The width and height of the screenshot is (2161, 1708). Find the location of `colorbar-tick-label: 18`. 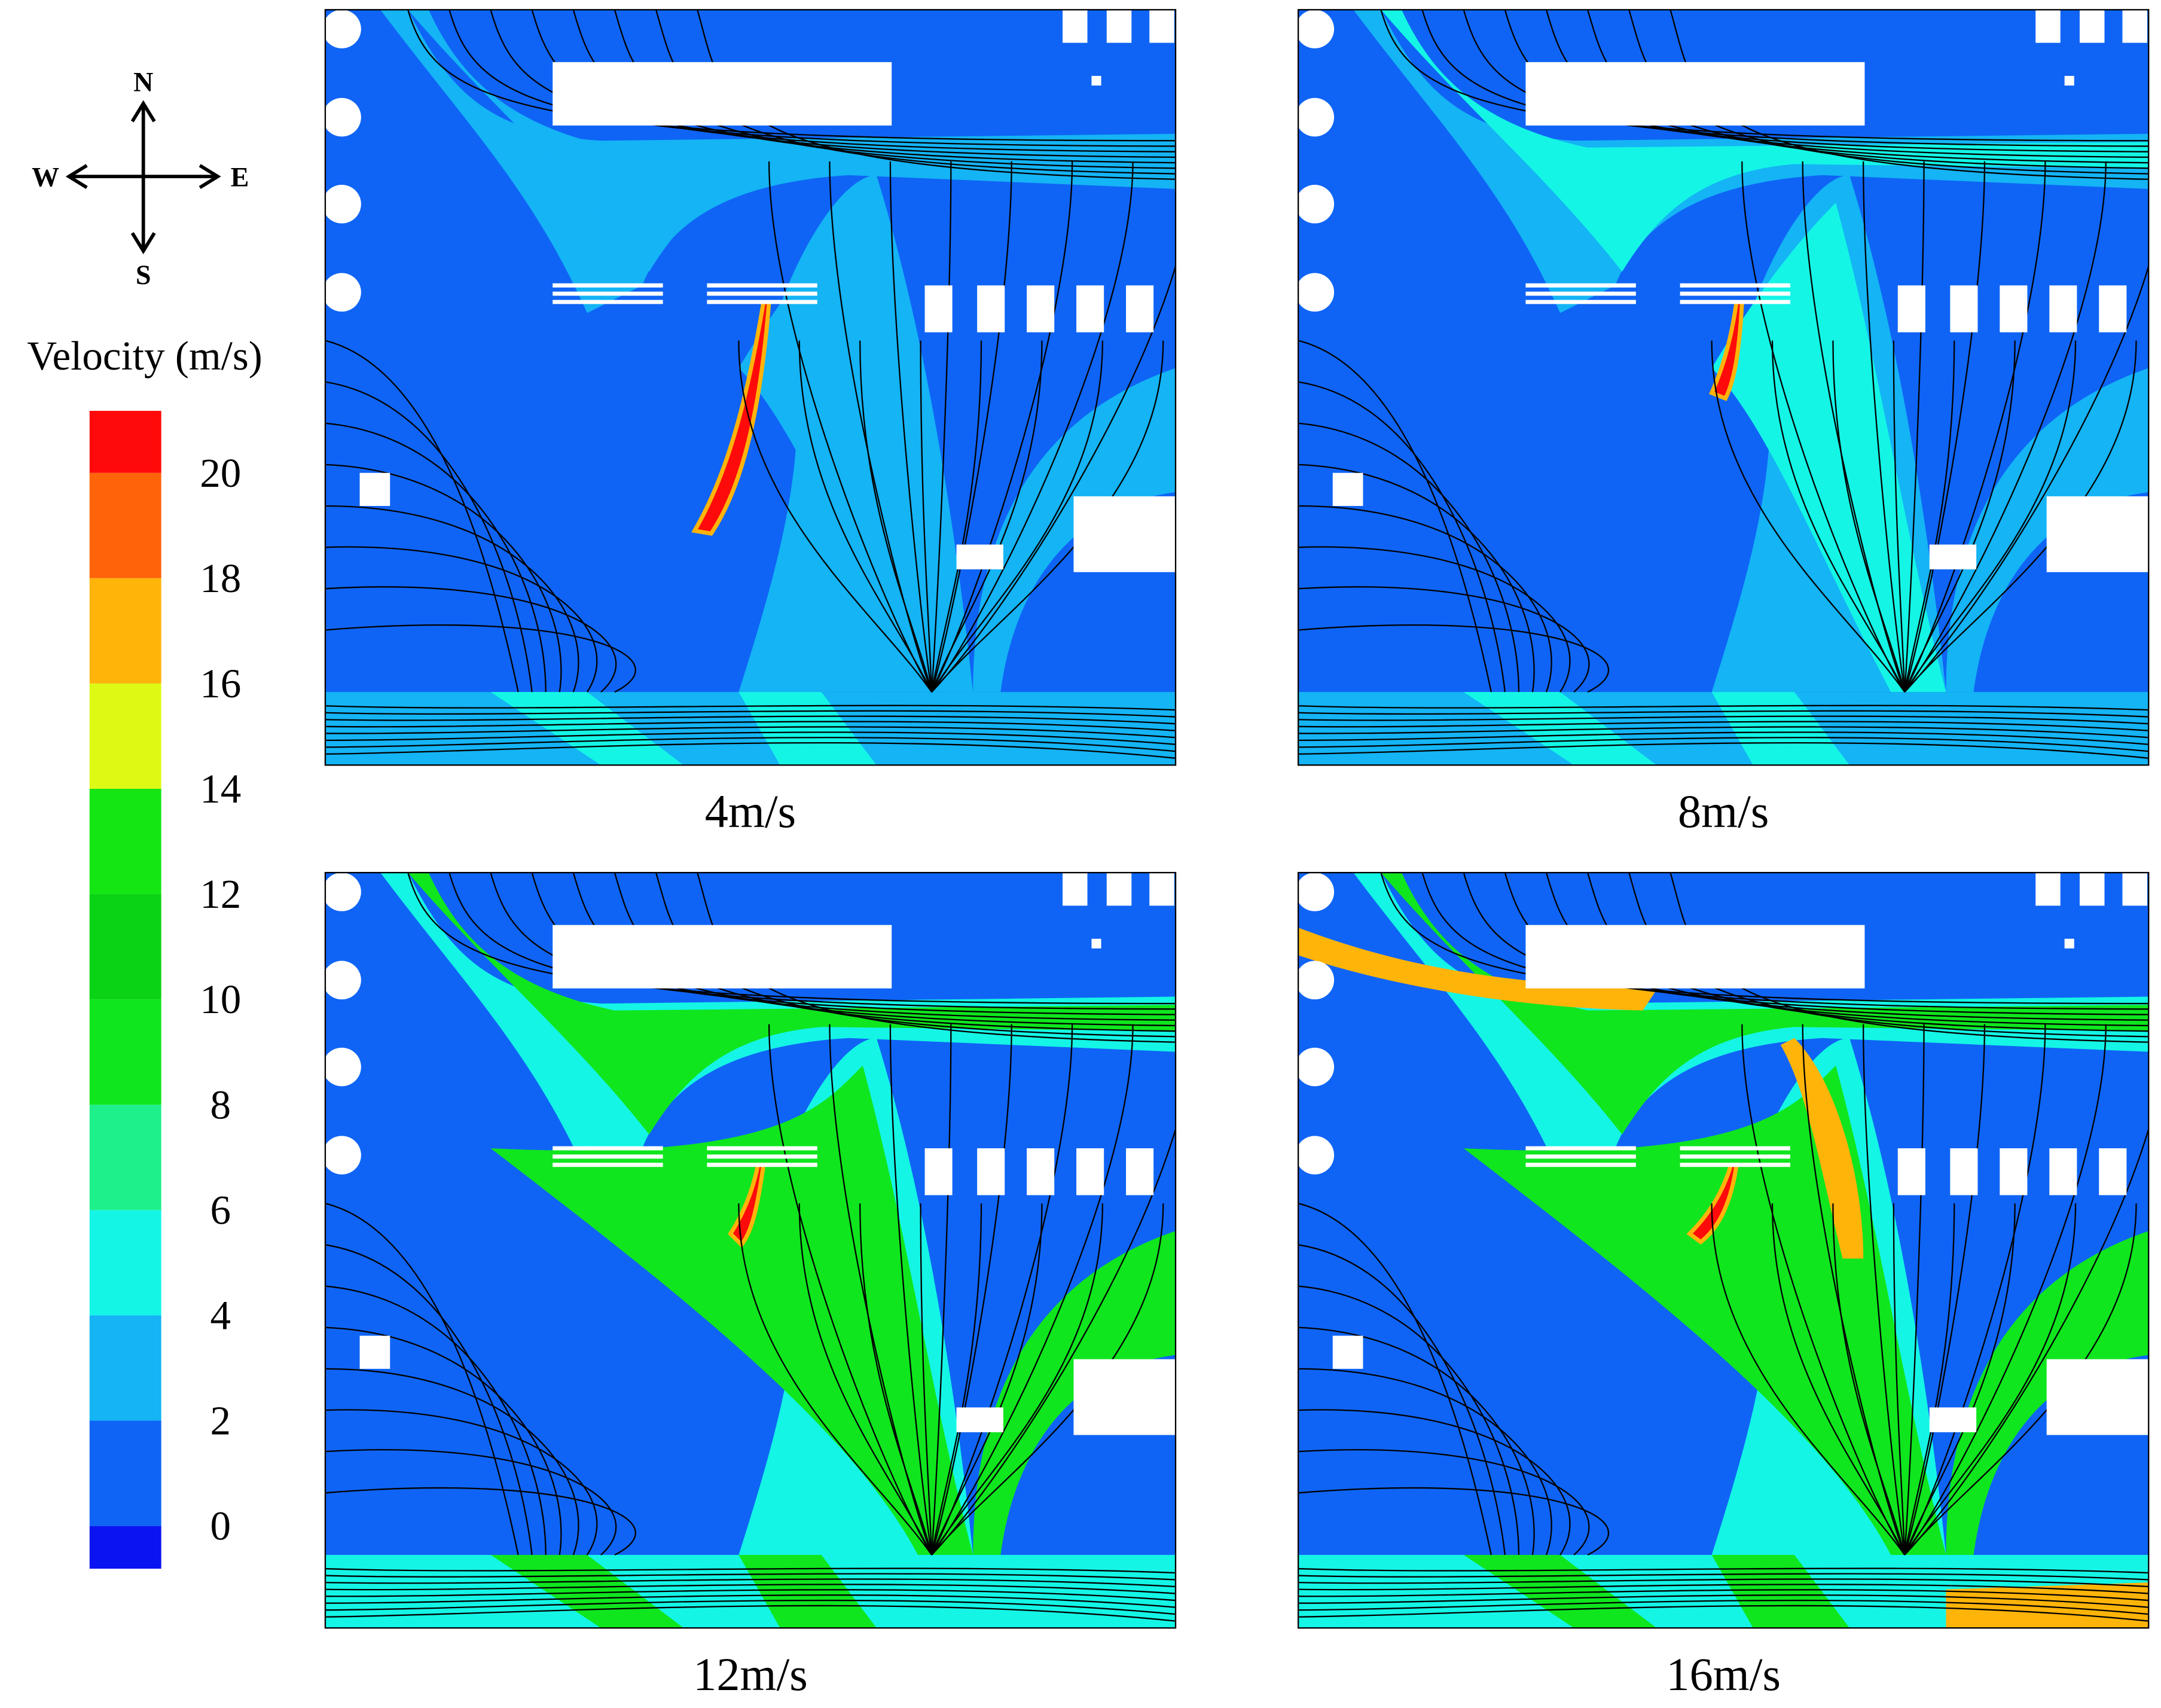

colorbar-tick-label: 18 is located at coordinates (220, 578).